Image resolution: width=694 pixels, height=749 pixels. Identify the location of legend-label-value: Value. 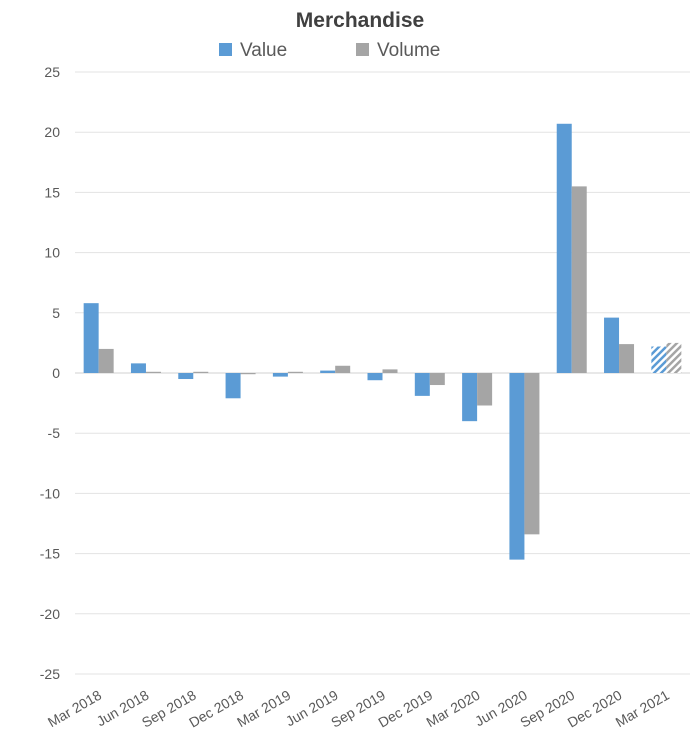
(263, 50).